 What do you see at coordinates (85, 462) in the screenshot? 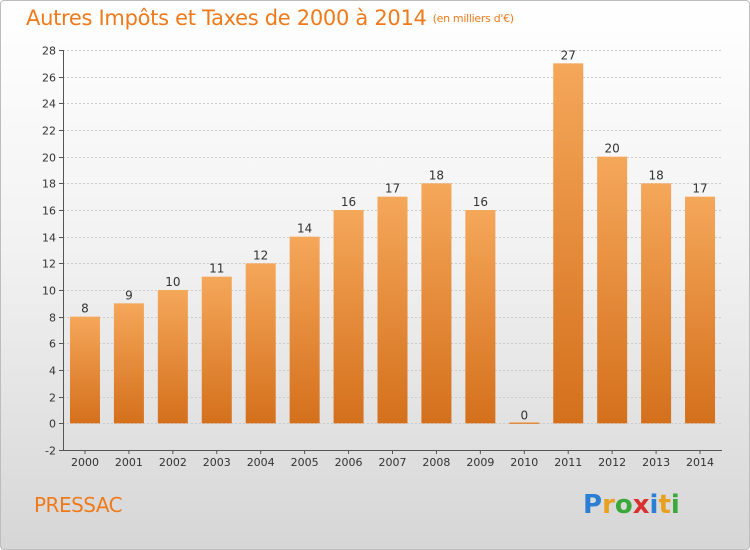
I see `x-tick-label: 2000` at bounding box center [85, 462].